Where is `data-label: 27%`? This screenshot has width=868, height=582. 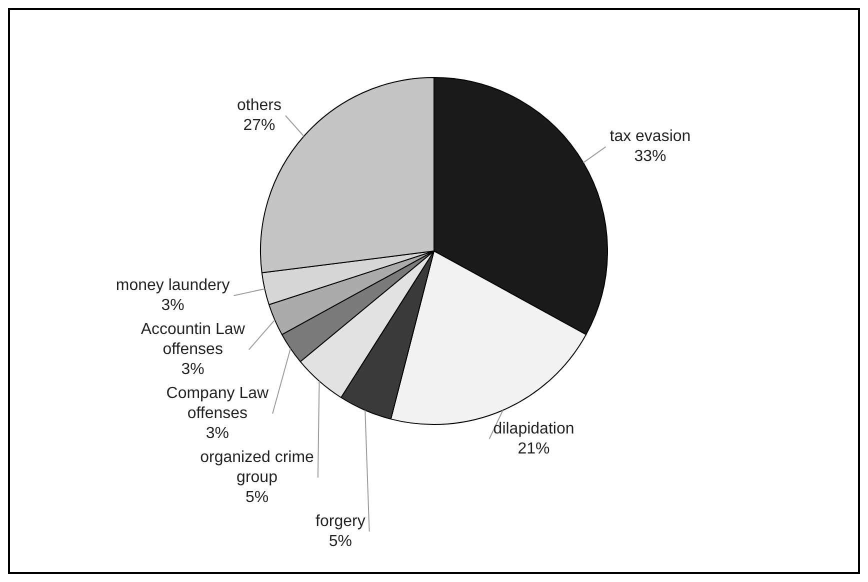 data-label: 27% is located at coordinates (259, 125).